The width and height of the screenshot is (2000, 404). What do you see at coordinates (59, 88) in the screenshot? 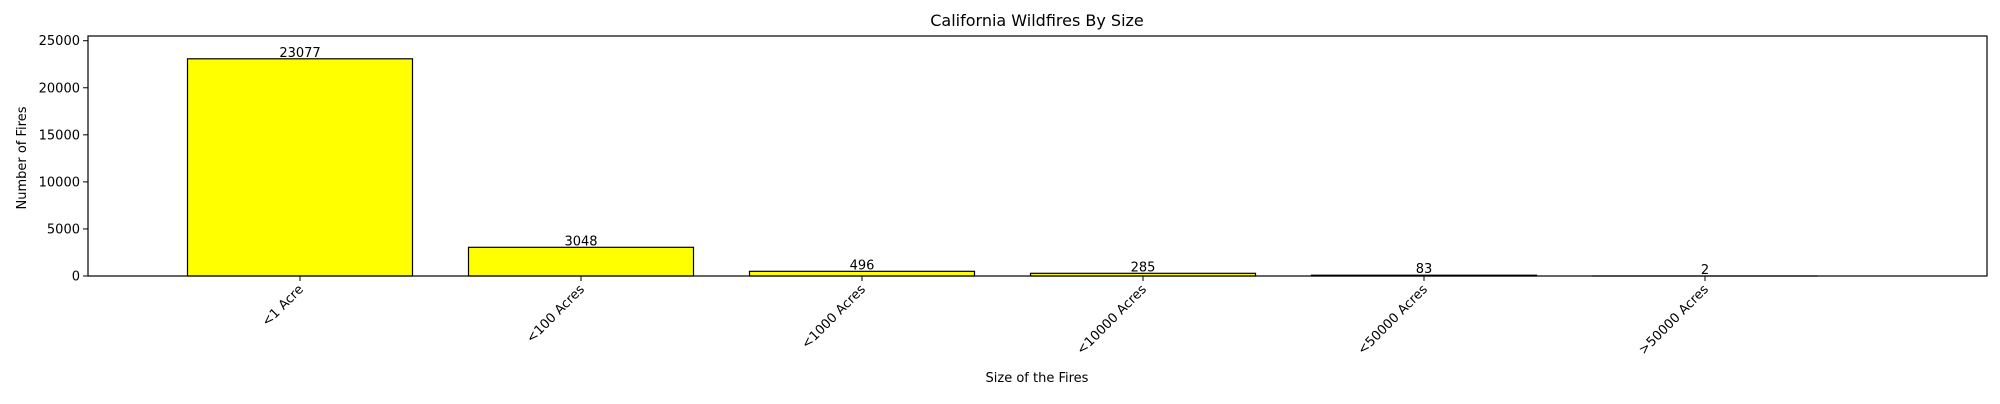
I see `y-tick-label: 20000` at bounding box center [59, 88].